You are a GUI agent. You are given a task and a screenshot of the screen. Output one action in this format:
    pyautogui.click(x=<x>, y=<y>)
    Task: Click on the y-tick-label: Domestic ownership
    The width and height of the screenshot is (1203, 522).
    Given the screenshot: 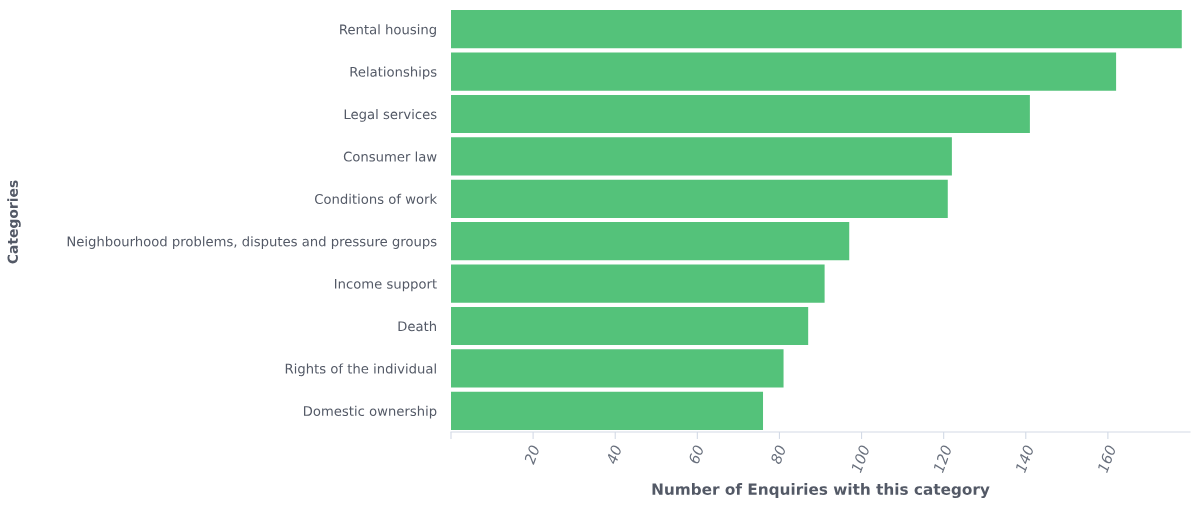 What is the action you would take?
    pyautogui.click(x=370, y=412)
    